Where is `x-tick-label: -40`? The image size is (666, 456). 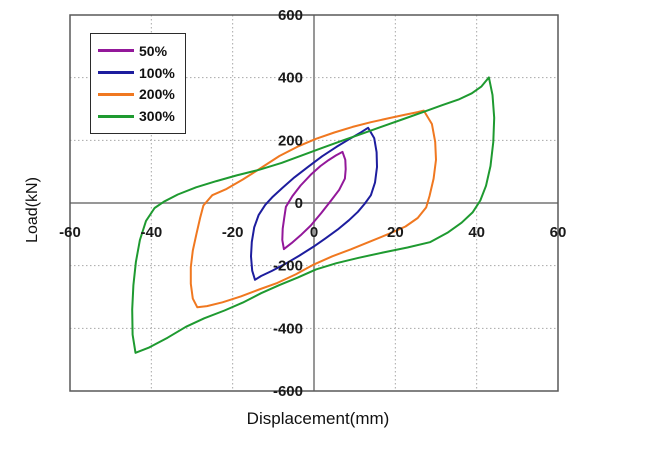 x-tick-label: -40 is located at coordinates (151, 232).